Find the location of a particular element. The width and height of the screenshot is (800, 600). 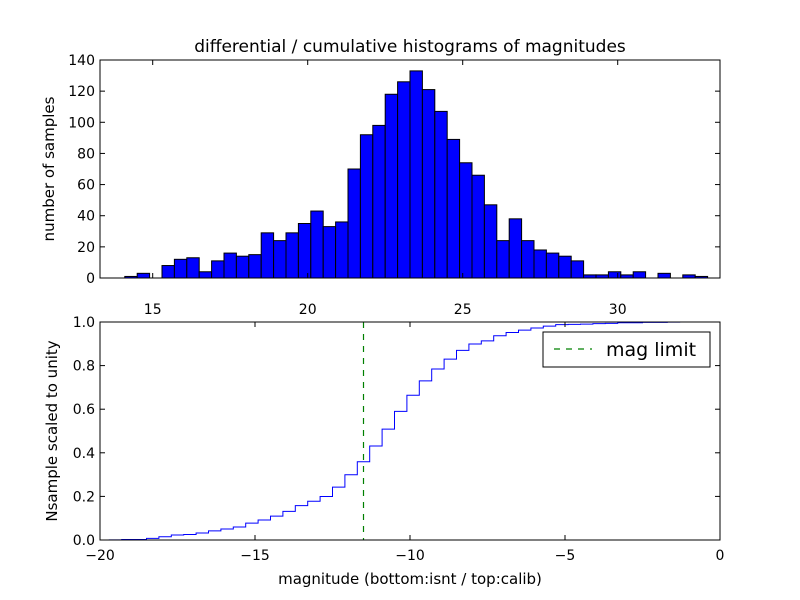

y-tick-label: 40 is located at coordinates (86, 217).